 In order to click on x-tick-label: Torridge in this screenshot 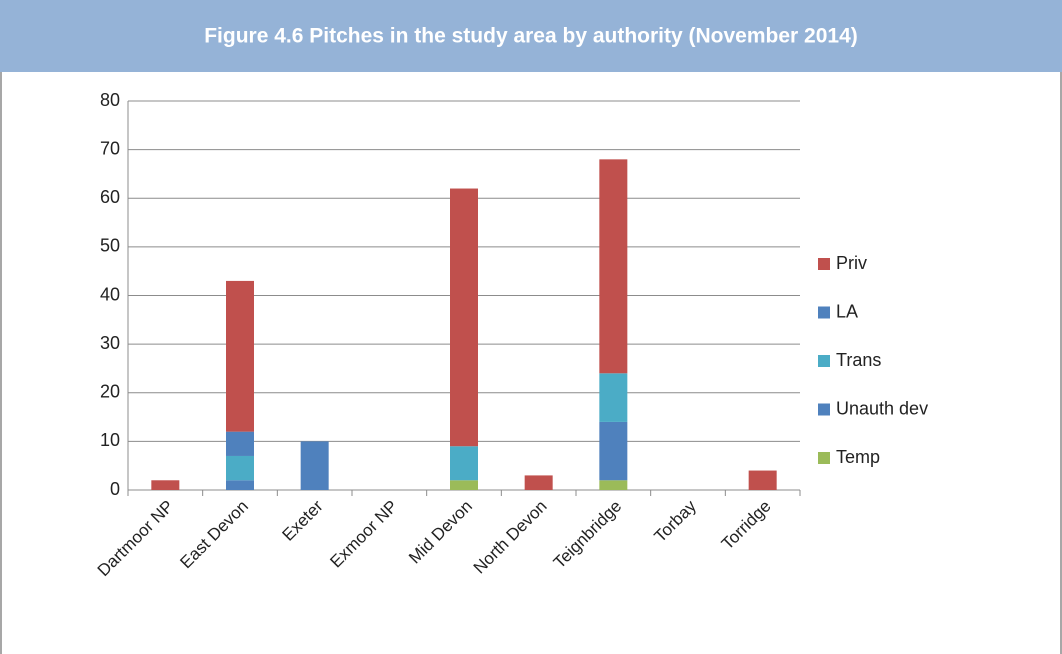, I will do `click(746, 525)`.